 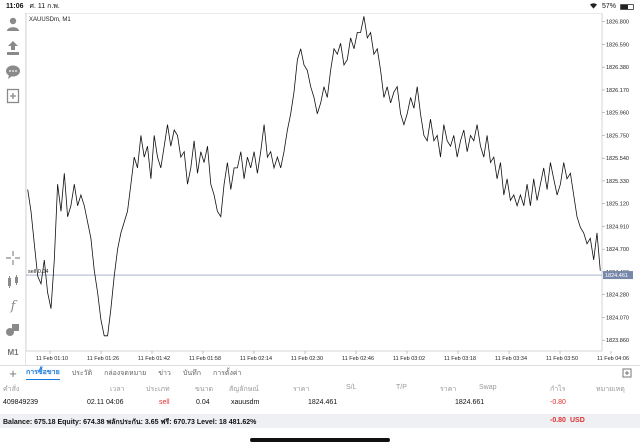 I want to click on time-tick-label: 11 Feb 03:02, so click(x=409, y=359).